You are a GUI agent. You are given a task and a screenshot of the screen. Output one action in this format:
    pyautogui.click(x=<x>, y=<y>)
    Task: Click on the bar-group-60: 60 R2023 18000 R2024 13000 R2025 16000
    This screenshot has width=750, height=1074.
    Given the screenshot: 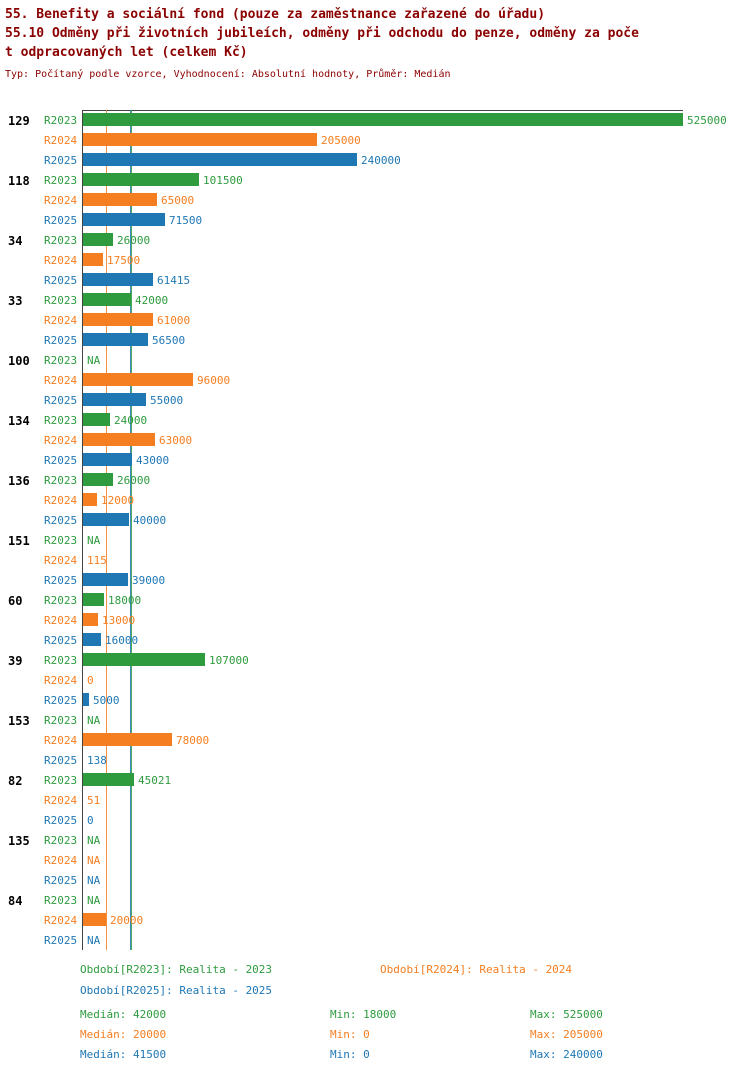 What is the action you would take?
    pyautogui.click(x=375, y=620)
    